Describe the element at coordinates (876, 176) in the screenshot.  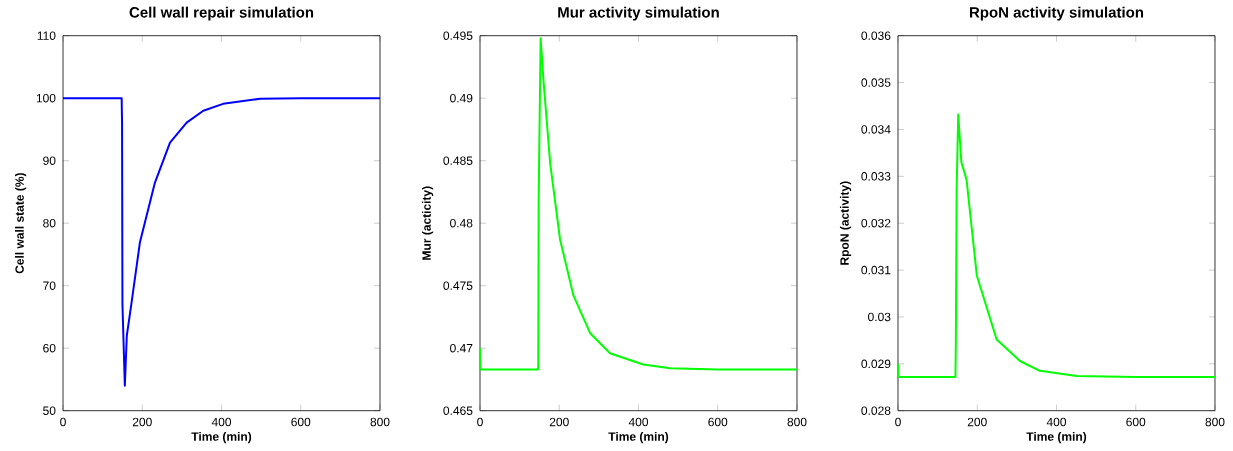
I see `y-tick-label: 0.033` at that location.